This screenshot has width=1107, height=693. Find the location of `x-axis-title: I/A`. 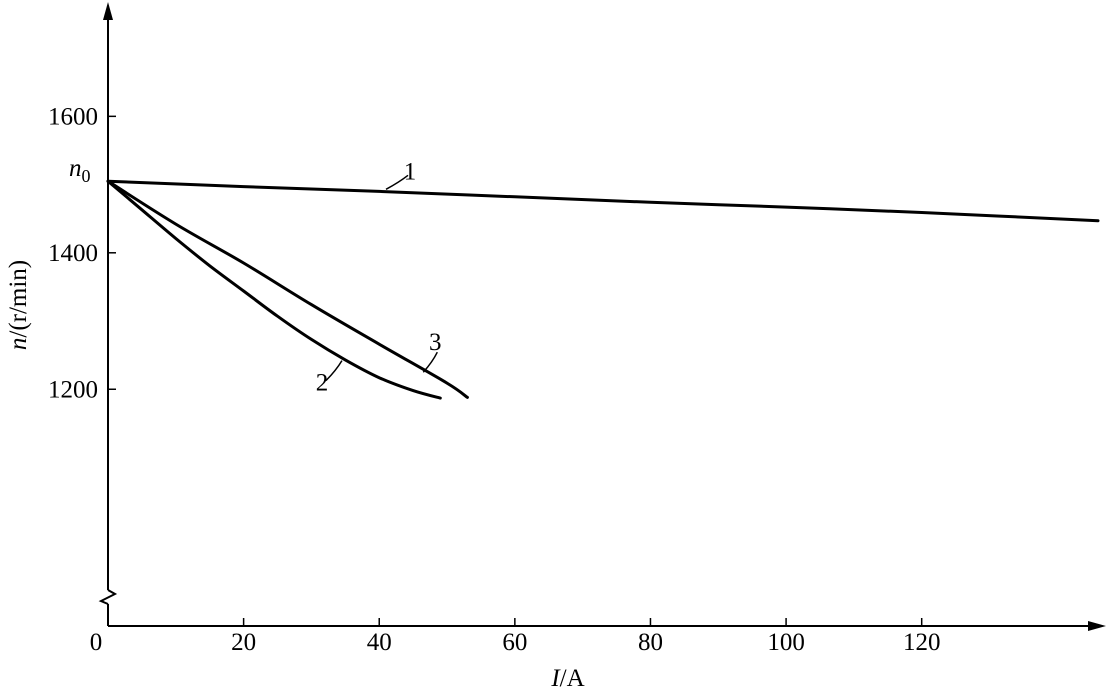

x-axis-title: I/A is located at coordinates (567, 678).